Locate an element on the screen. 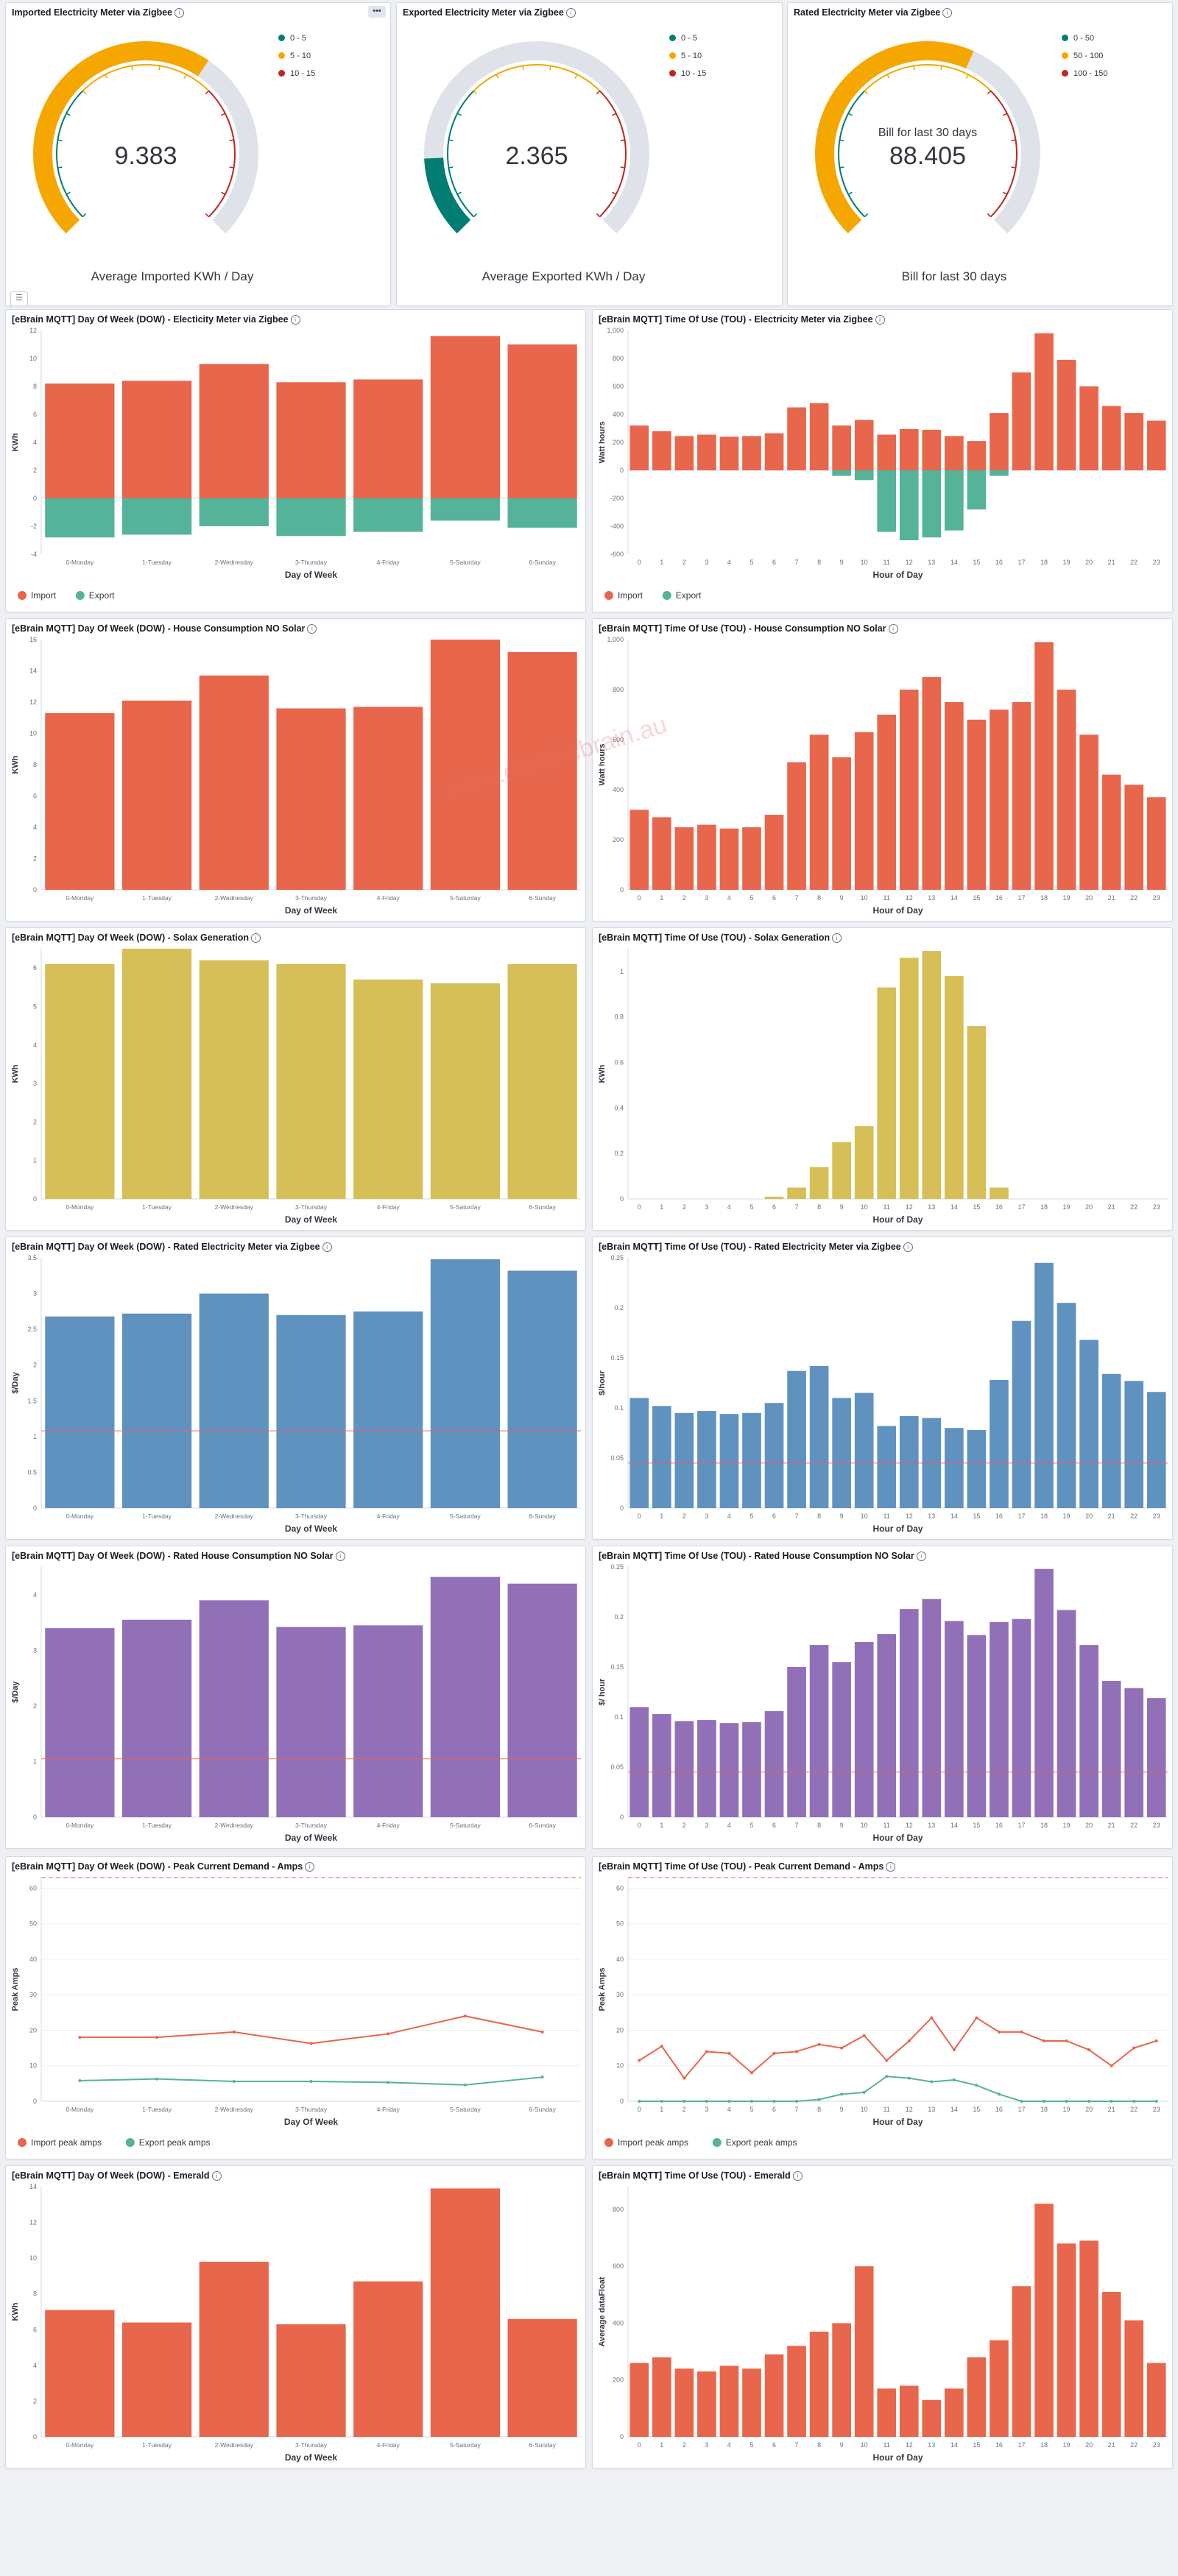 The image size is (1178, 2576). x-tick-label: 11 is located at coordinates (887, 1826).